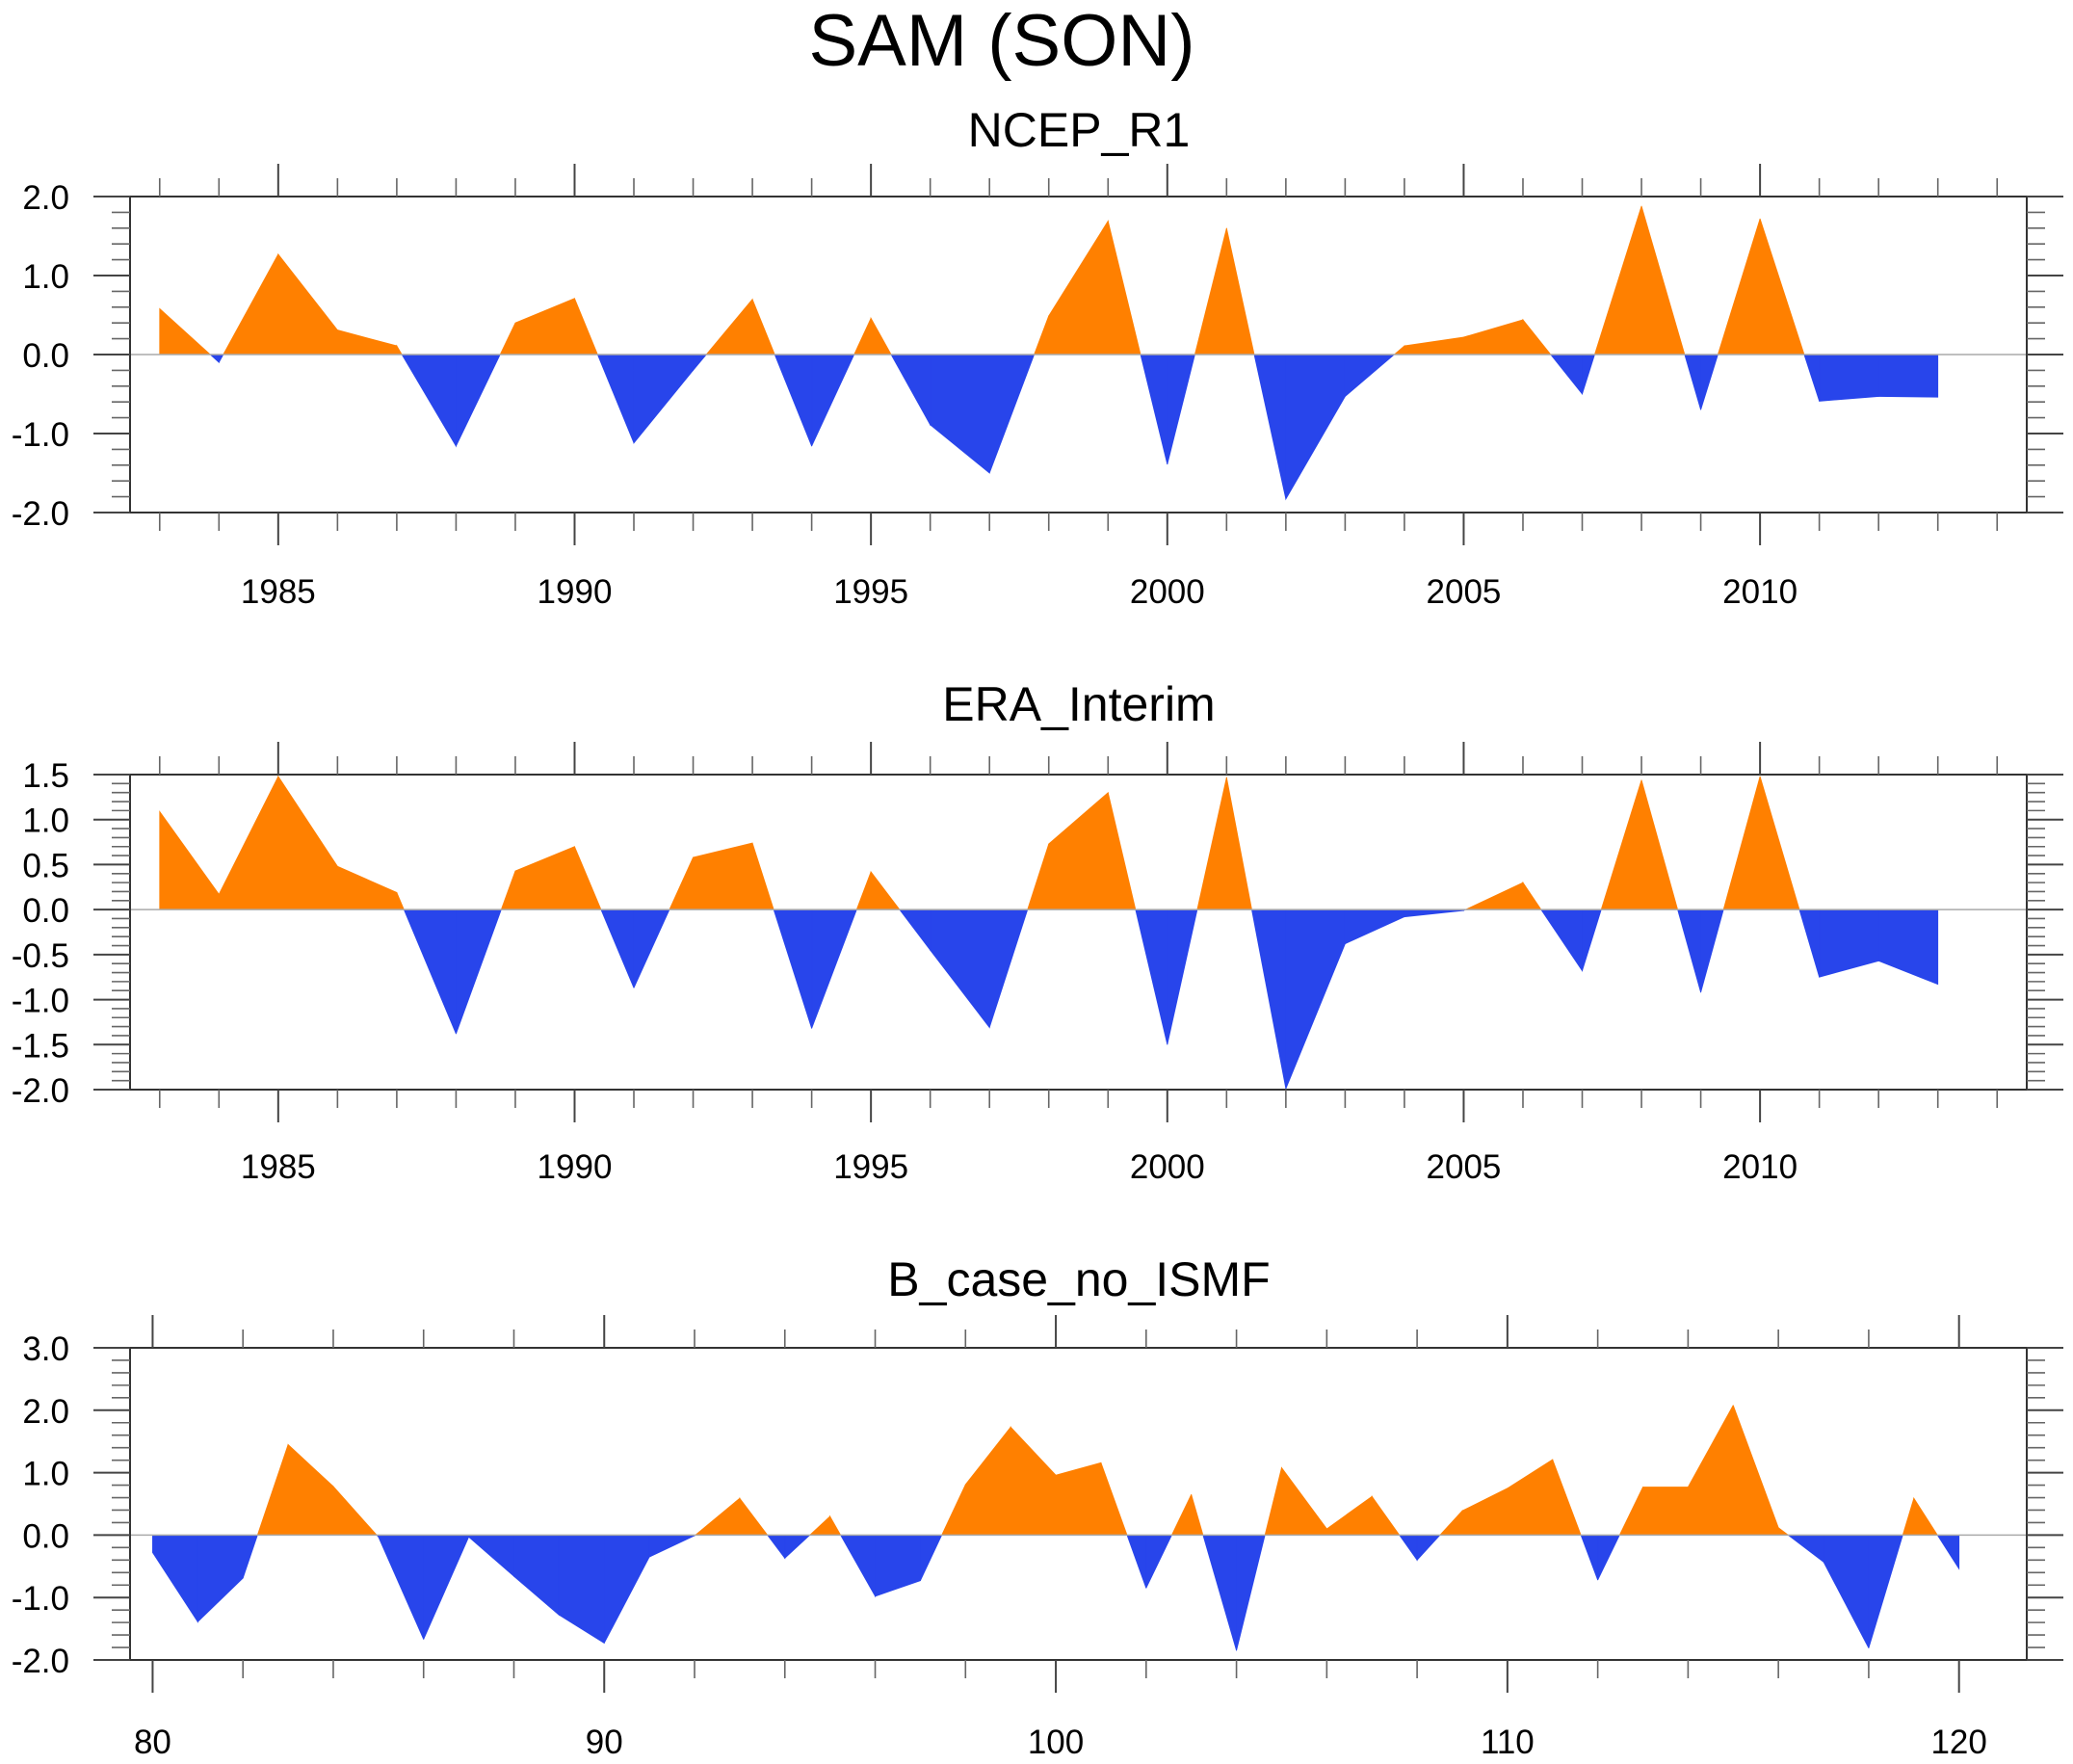 This screenshot has width=2073, height=1764. What do you see at coordinates (604, 1742) in the screenshot?
I see `x-tick-label: 90` at bounding box center [604, 1742].